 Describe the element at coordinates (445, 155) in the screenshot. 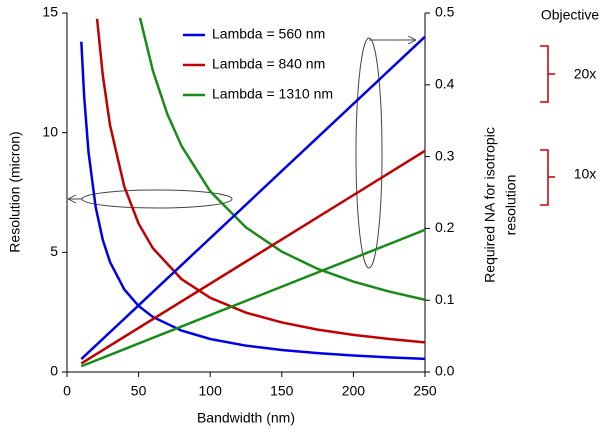

I see `y2-tick-label: 0.3` at that location.